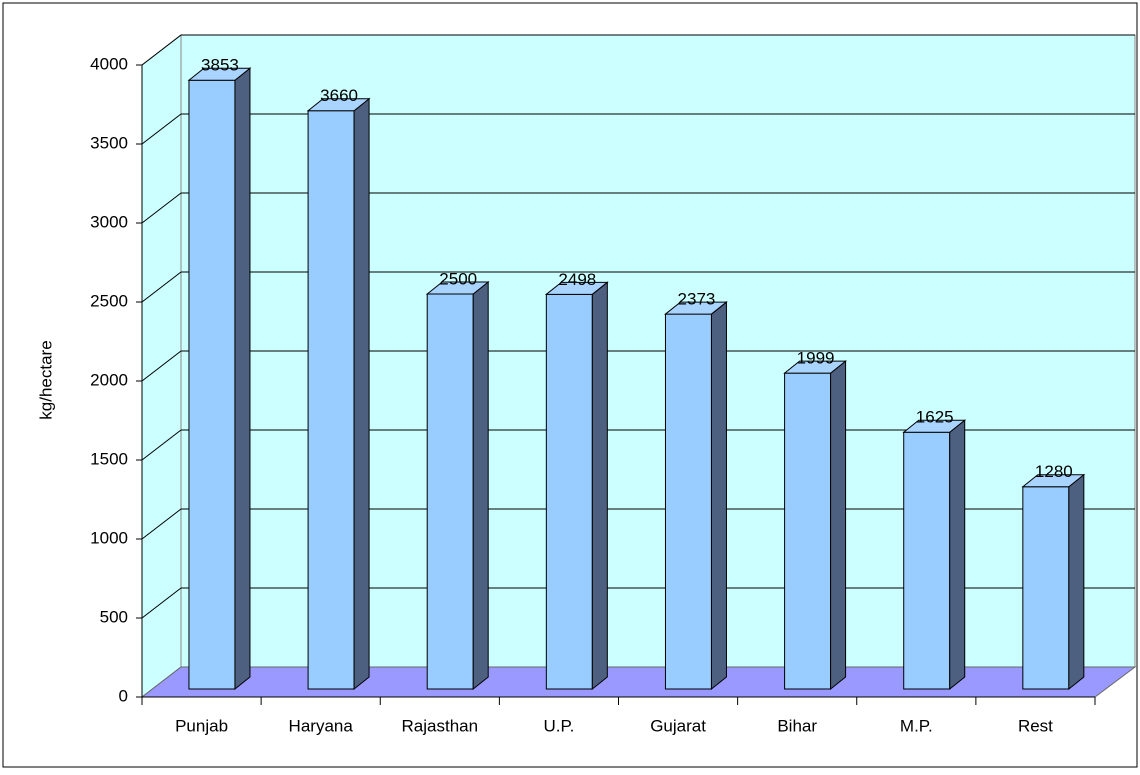 The height and width of the screenshot is (775, 1140). Describe the element at coordinates (697, 299) in the screenshot. I see `data-label: 2373` at that location.